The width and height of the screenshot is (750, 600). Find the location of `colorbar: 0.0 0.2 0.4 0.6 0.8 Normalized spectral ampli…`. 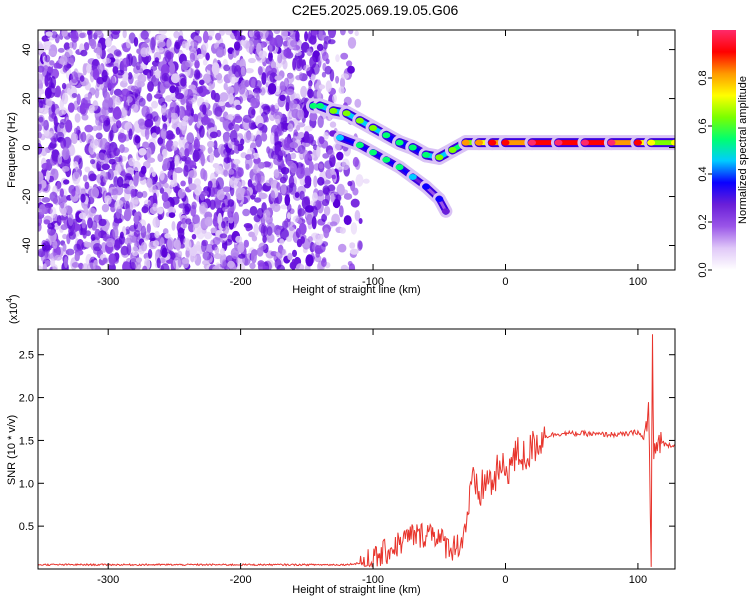

colorbar: 0.0 0.2 0.4 0.6 0.8 Normalized spectral ampli… is located at coordinates (723, 154).